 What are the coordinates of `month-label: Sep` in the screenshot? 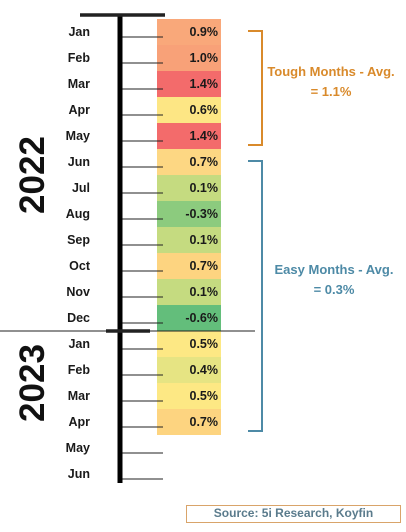 It's located at (78, 240).